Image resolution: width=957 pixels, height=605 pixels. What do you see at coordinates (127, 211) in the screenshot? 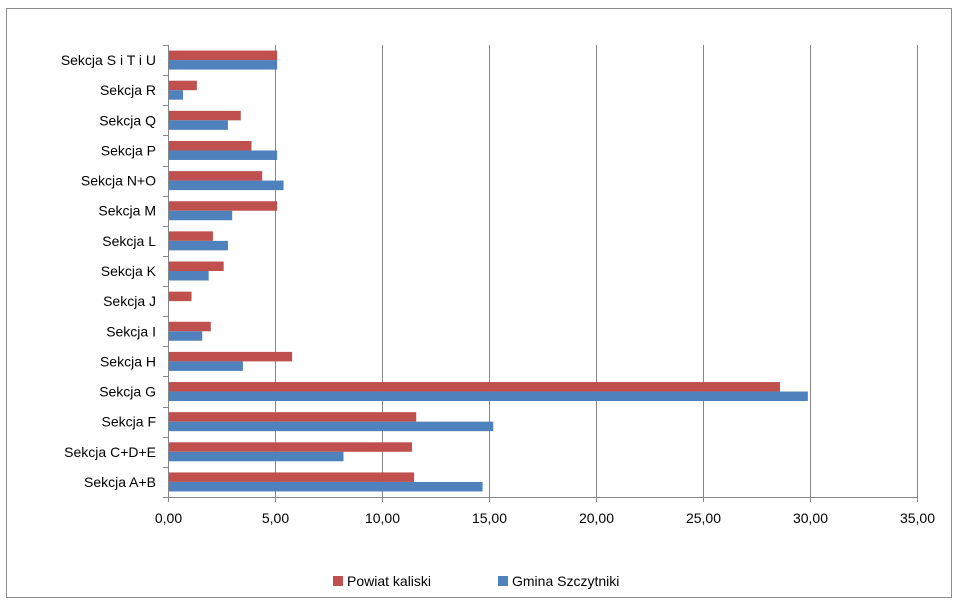
I see `category-label: Sekcja M` at bounding box center [127, 211].